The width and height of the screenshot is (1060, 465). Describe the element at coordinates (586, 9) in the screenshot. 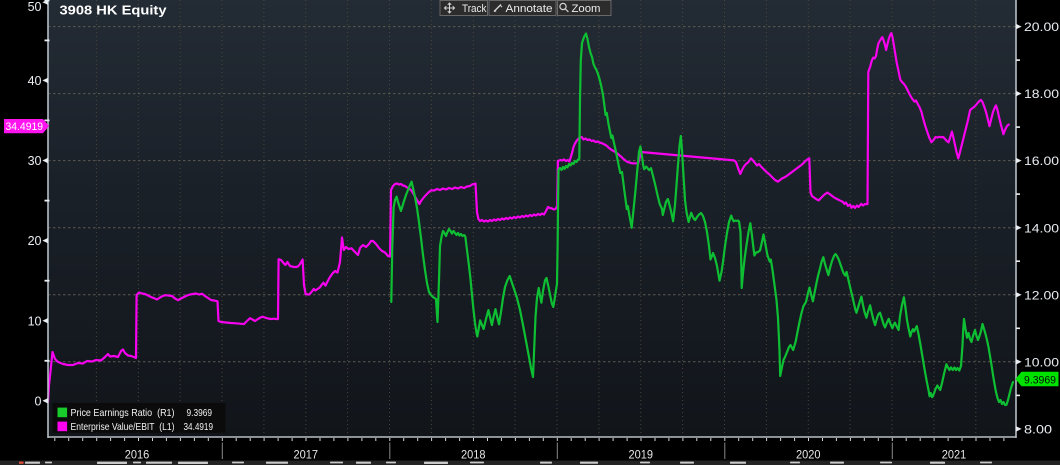

I see `svg-text: Zoom` at that location.